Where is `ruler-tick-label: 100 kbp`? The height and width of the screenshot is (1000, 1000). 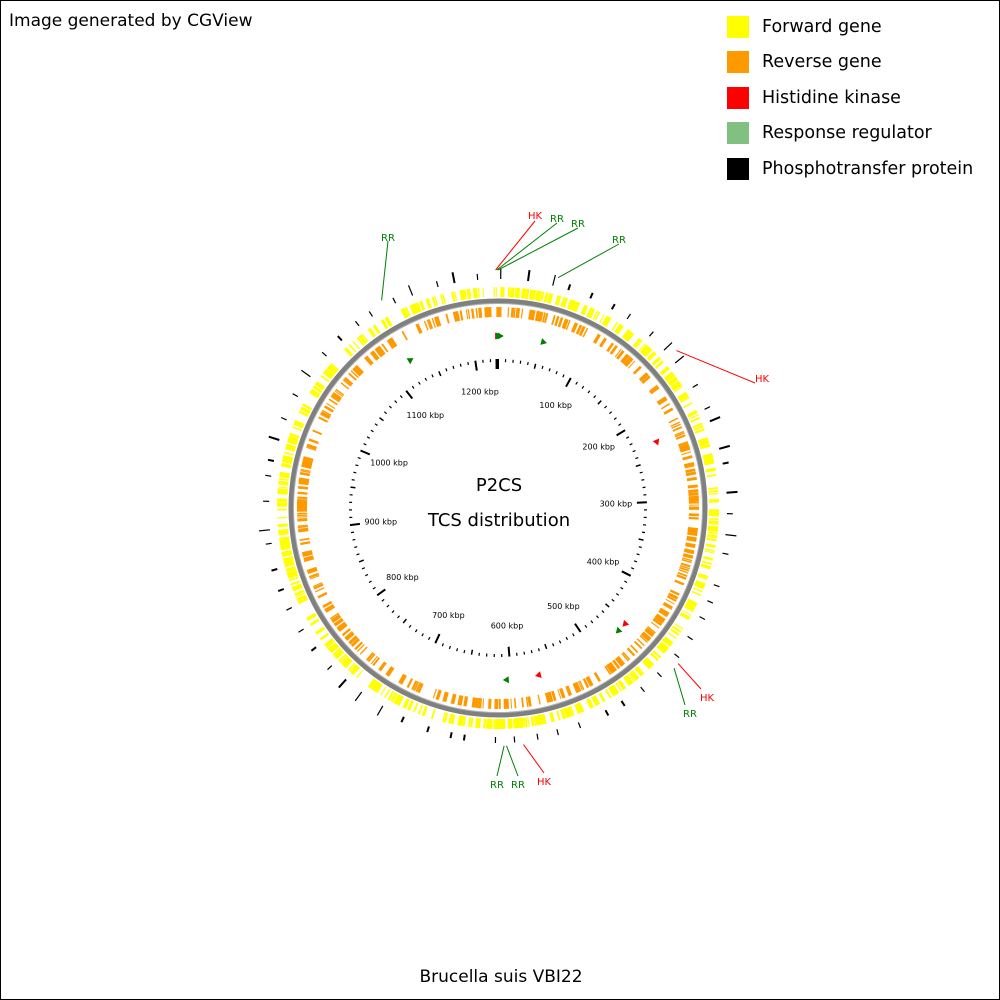 ruler-tick-label: 100 kbp is located at coordinates (555, 405).